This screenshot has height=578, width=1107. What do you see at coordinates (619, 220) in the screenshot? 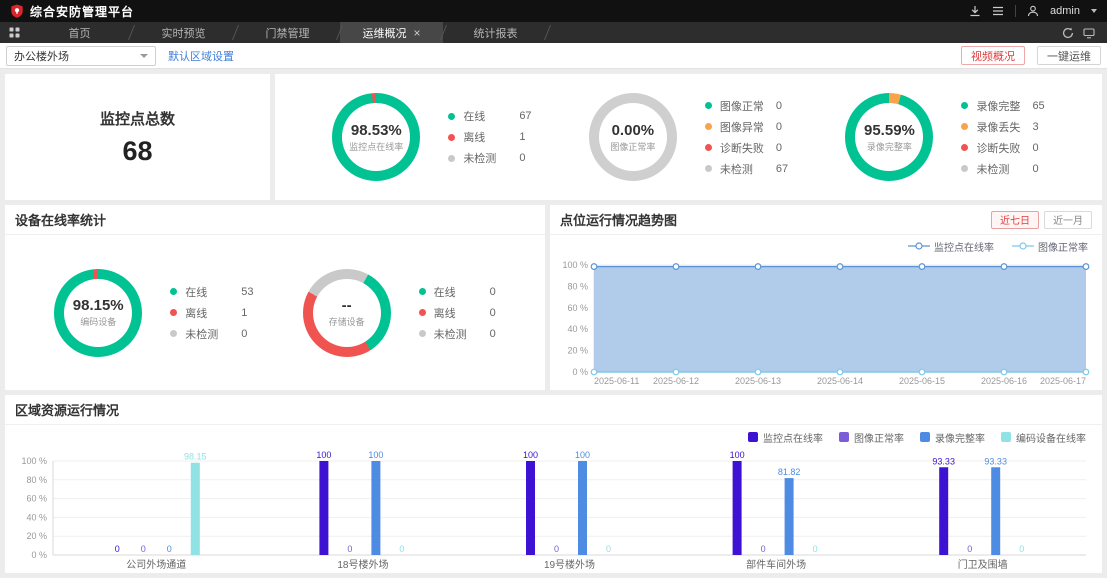
I see `trend-panel-title: 点位运行情况趋势图` at bounding box center [619, 220].